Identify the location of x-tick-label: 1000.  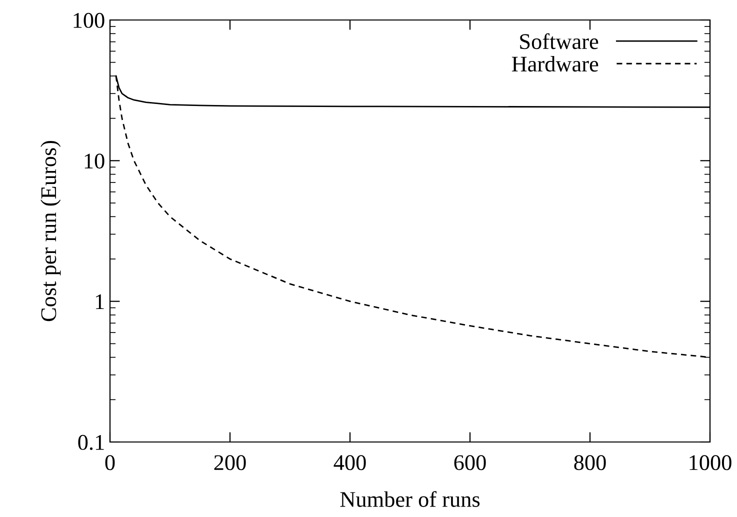
(711, 462).